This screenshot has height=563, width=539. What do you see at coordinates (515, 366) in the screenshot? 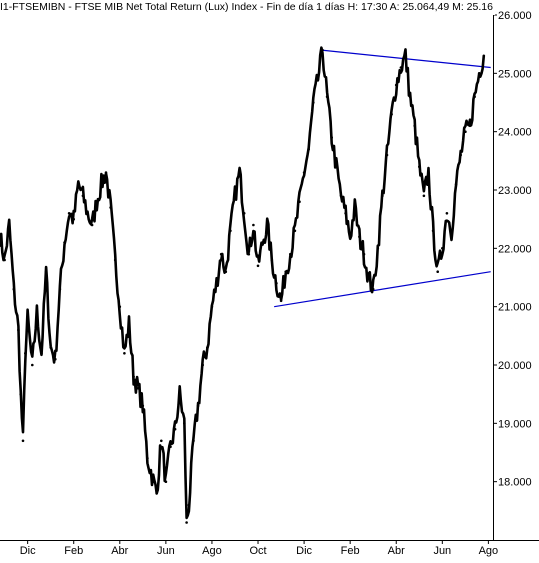
I see `y-tick-label: 20.000` at bounding box center [515, 366].